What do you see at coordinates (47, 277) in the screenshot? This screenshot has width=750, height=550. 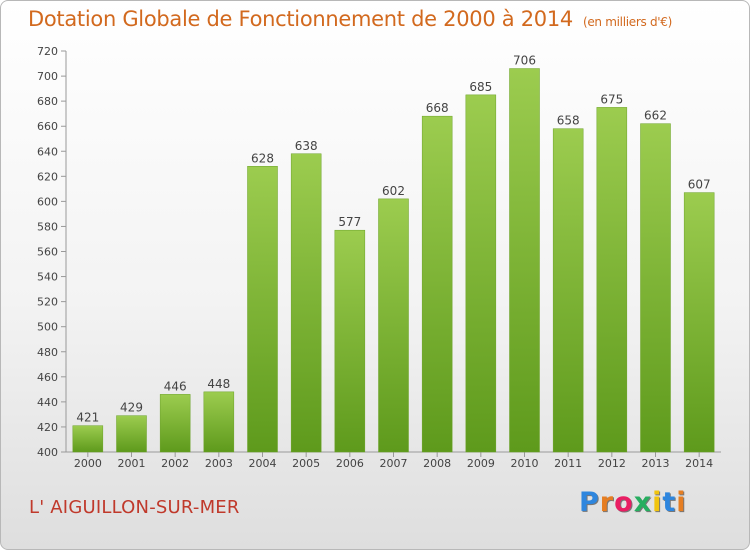 I see `y-tick-label: 540` at bounding box center [47, 277].